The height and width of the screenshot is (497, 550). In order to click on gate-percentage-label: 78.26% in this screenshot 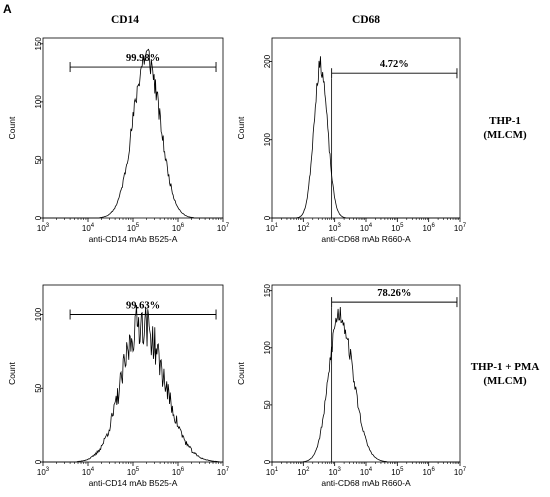, I will do `click(394, 293)`.